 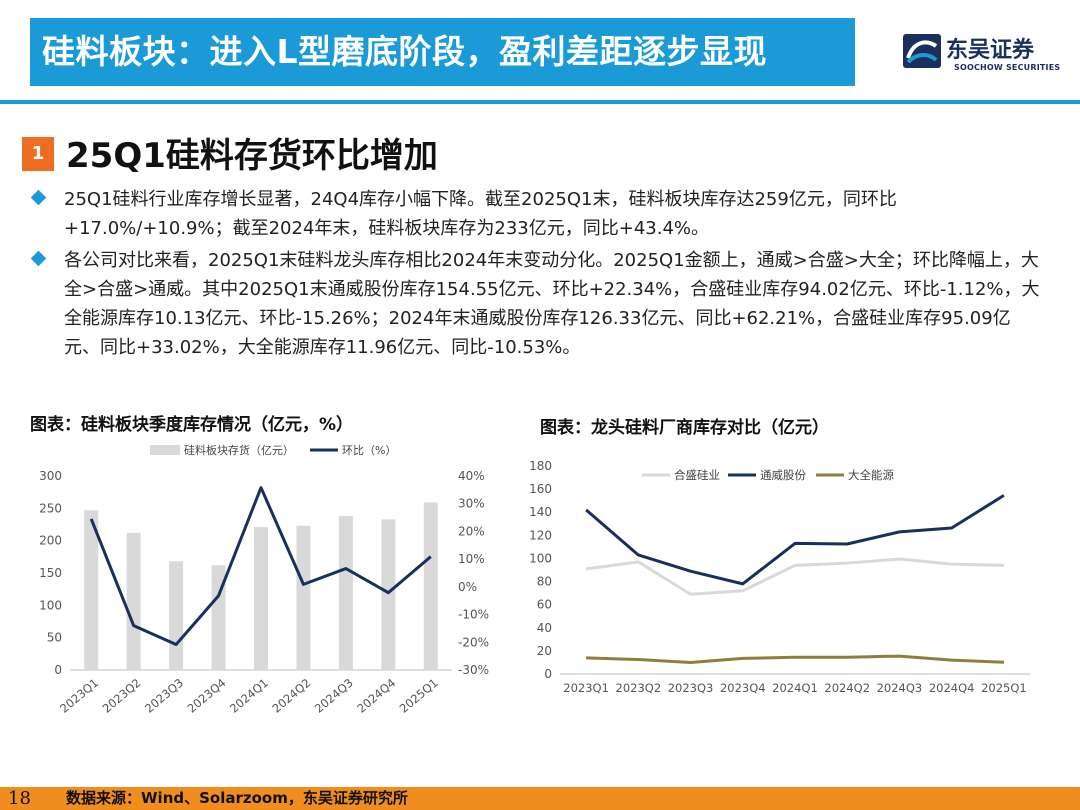 What do you see at coordinates (540, 512) in the screenshot?
I see `y-tick: 140` at bounding box center [540, 512].